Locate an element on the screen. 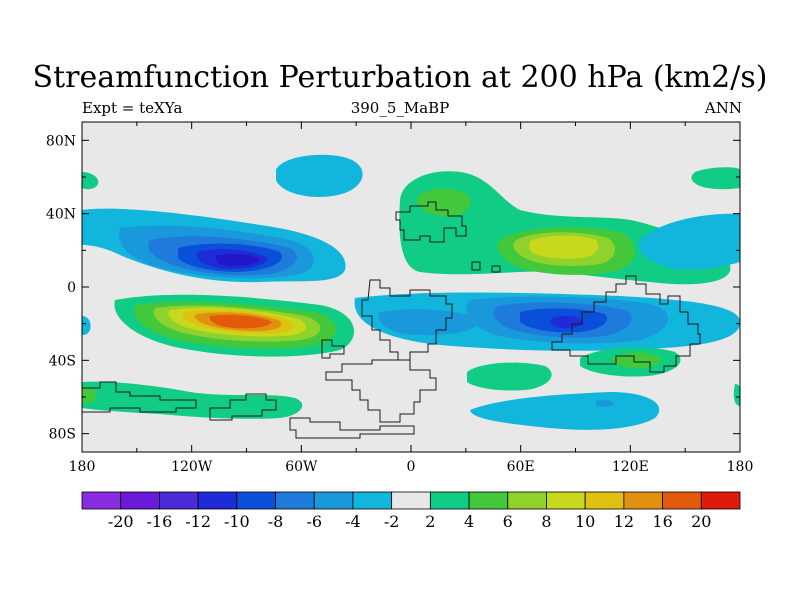  season-label: ANN is located at coordinates (723, 108).